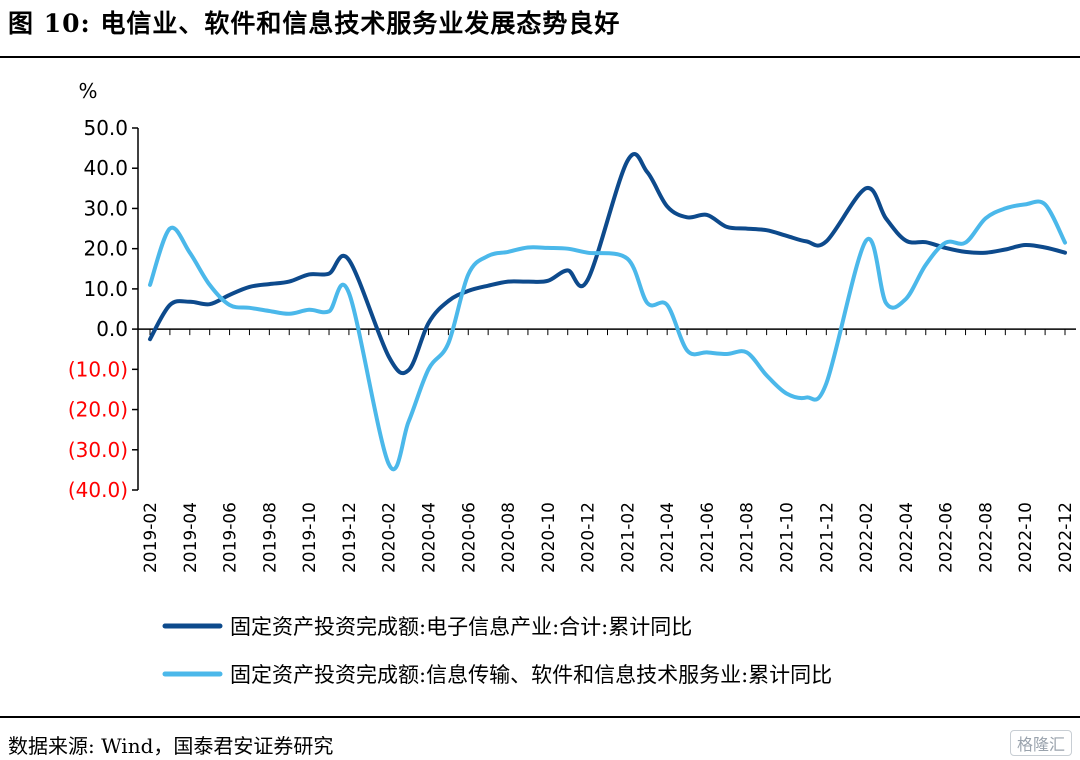 This screenshot has height=760, width=1080. What do you see at coordinates (628, 537) in the screenshot?
I see `x-tick-label: 2021-02` at bounding box center [628, 537].